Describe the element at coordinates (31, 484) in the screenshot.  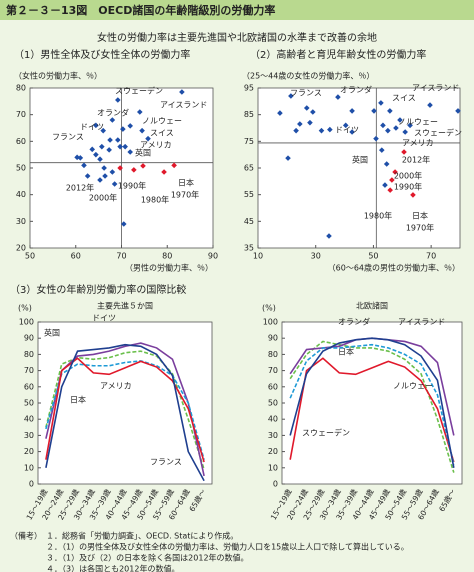
I see `y-tick-label: 0` at that location.